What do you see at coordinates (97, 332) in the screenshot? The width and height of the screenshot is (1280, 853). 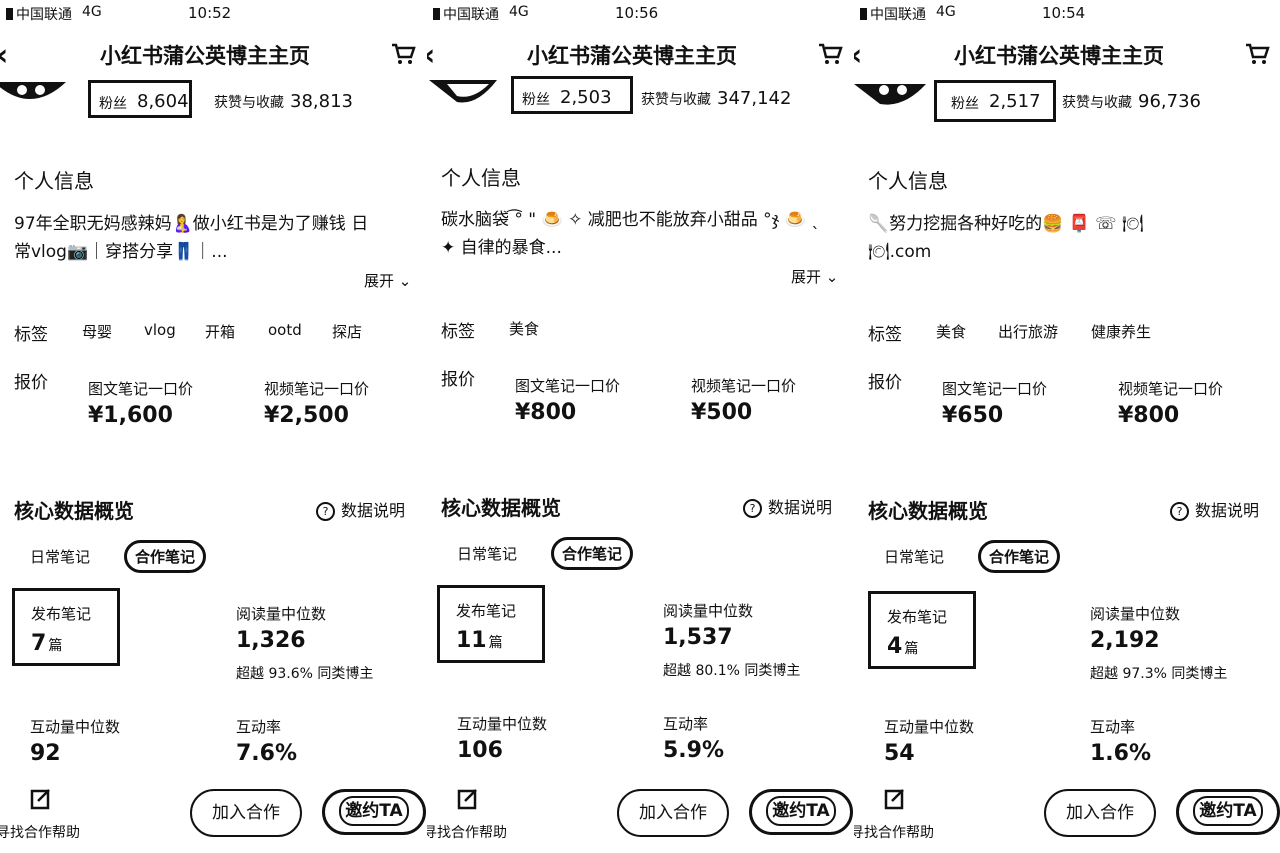 I see `tag-item: 母婴` at bounding box center [97, 332].